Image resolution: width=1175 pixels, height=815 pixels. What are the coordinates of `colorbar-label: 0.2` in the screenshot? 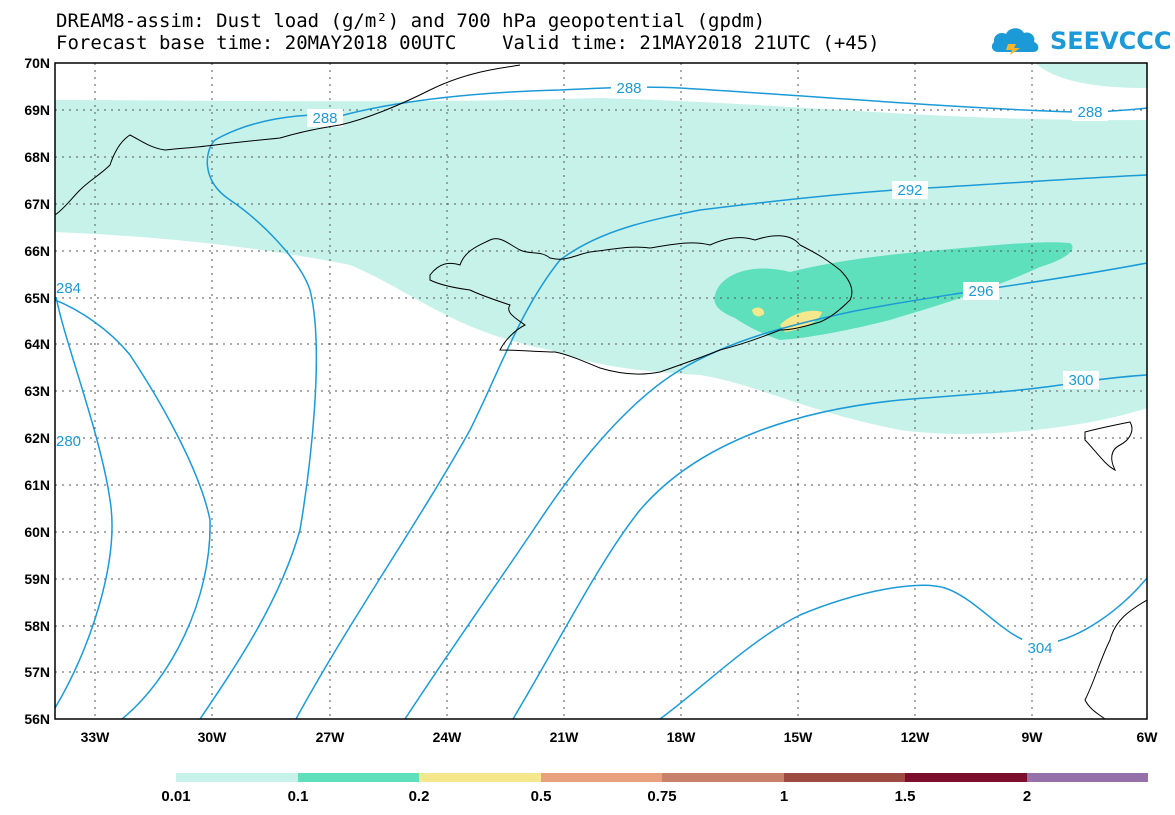 It's located at (419, 796).